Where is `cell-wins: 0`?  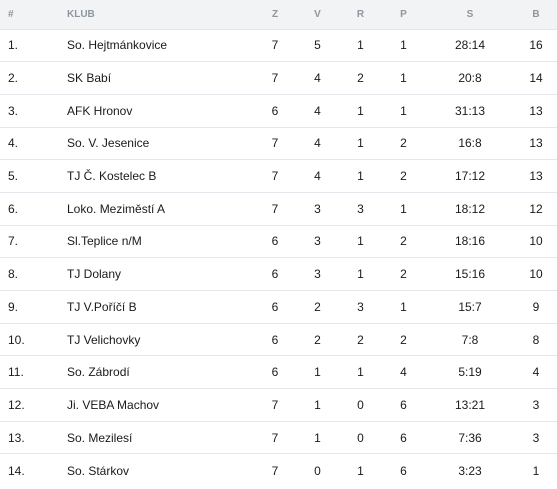
cell-wins: 0 is located at coordinates (317, 470).